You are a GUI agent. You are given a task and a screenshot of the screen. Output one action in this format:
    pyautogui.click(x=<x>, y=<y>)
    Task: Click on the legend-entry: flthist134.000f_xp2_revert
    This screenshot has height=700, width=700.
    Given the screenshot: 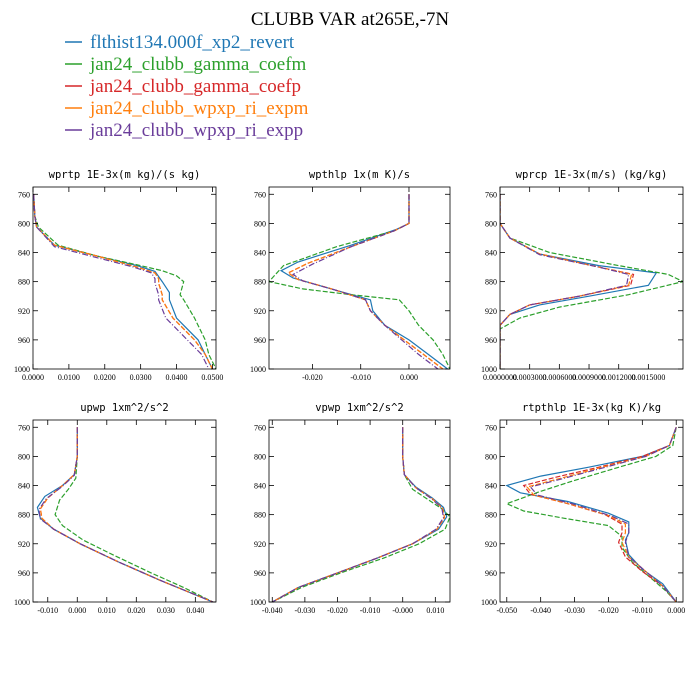 What is the action you would take?
    pyautogui.click(x=180, y=42)
    